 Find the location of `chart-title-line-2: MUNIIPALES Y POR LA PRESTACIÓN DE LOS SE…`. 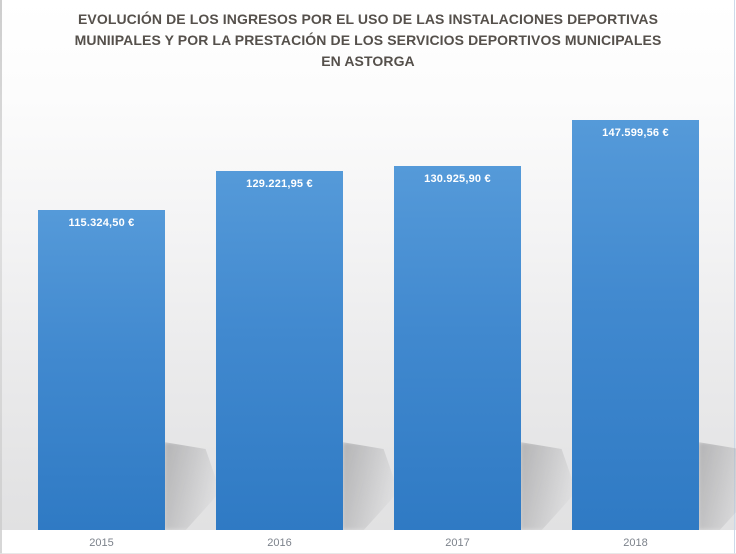

chart-title-line-2: MUNIIPALES Y POR LA PRESTACIÓN DE LOS SE… is located at coordinates (368, 40).